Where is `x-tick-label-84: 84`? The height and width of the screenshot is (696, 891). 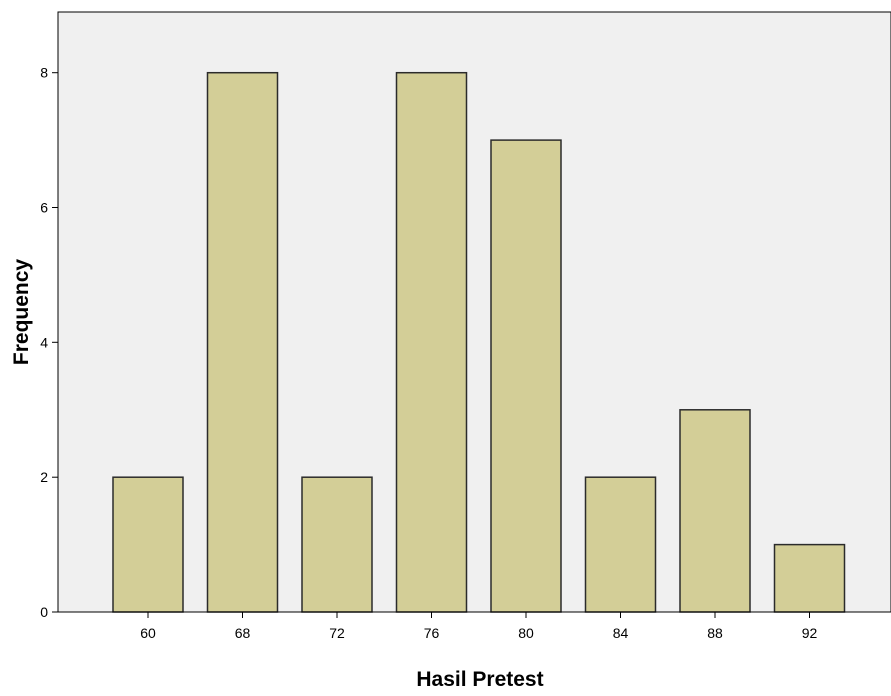
x-tick-label-84: 84 is located at coordinates (621, 633).